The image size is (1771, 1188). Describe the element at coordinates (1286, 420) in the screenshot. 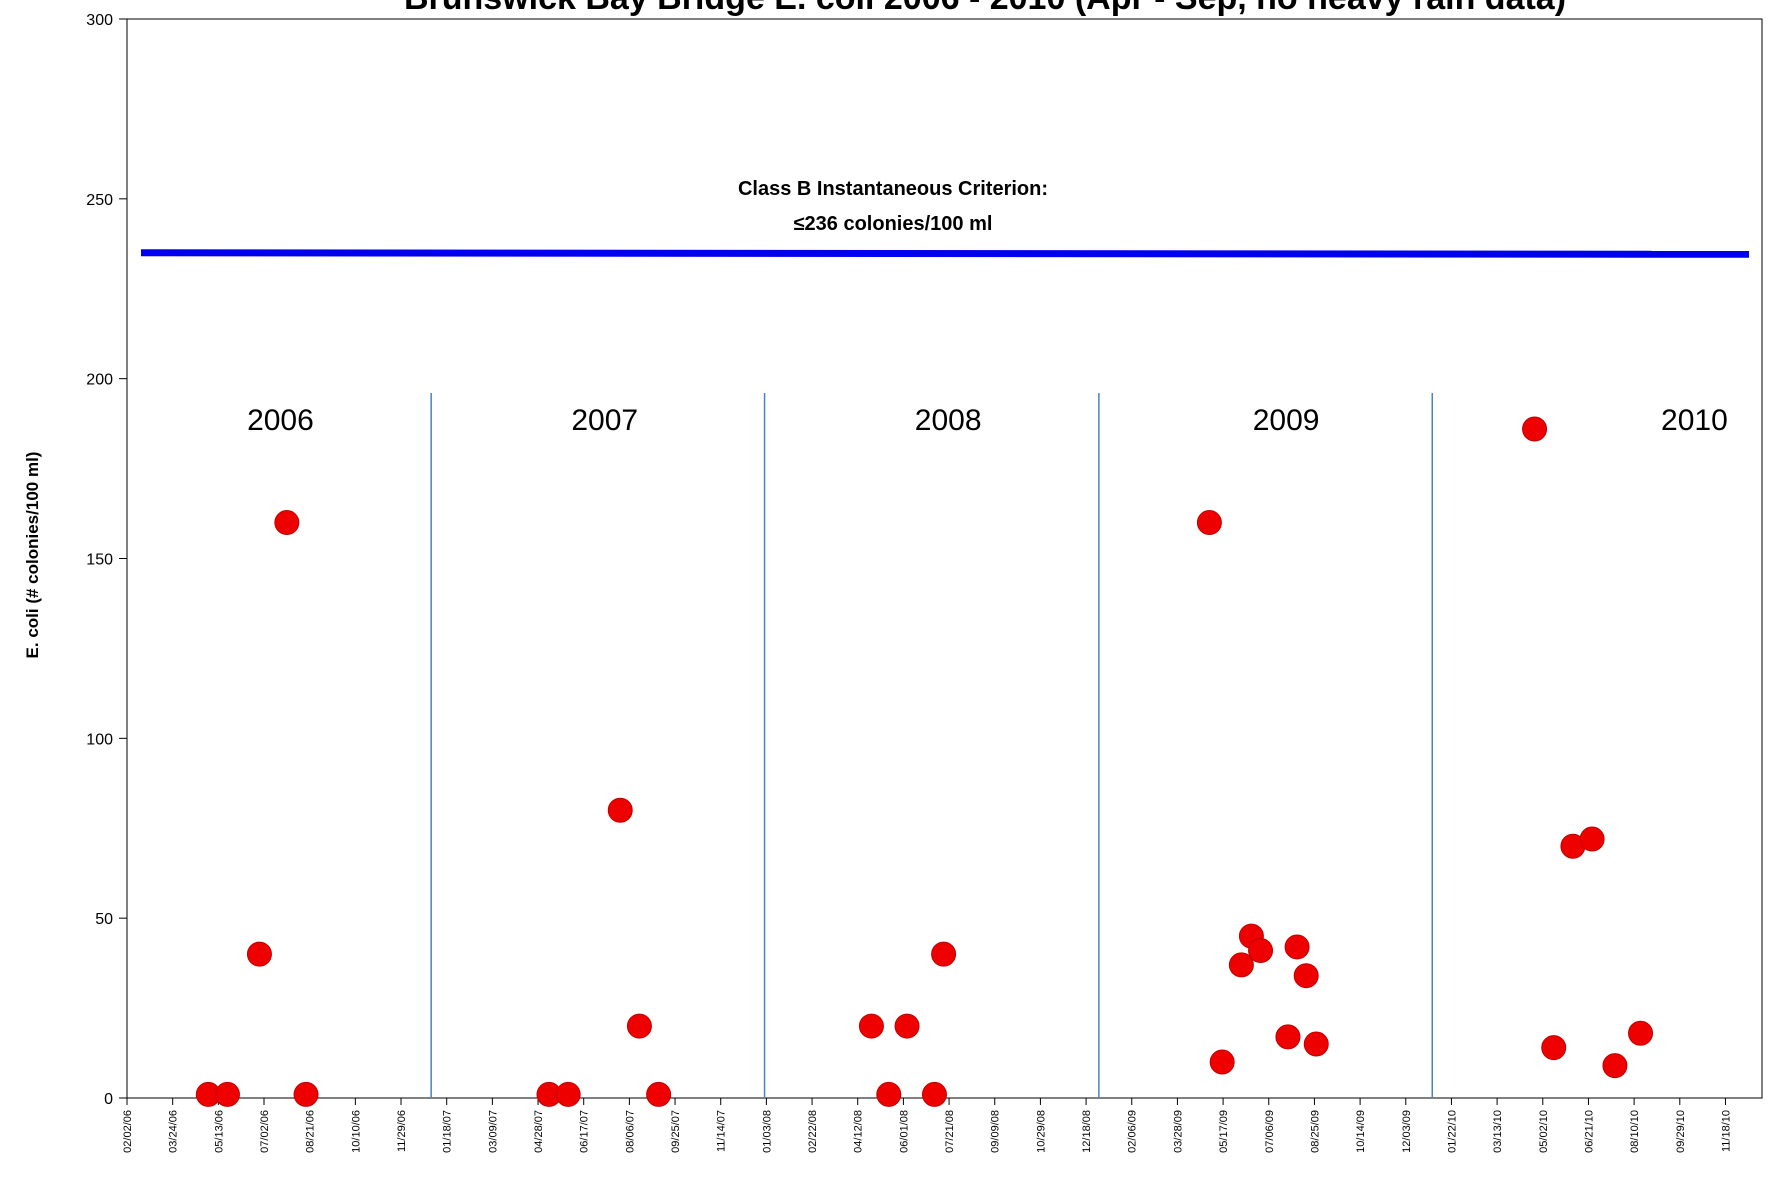

I see `year-label: 2009` at that location.